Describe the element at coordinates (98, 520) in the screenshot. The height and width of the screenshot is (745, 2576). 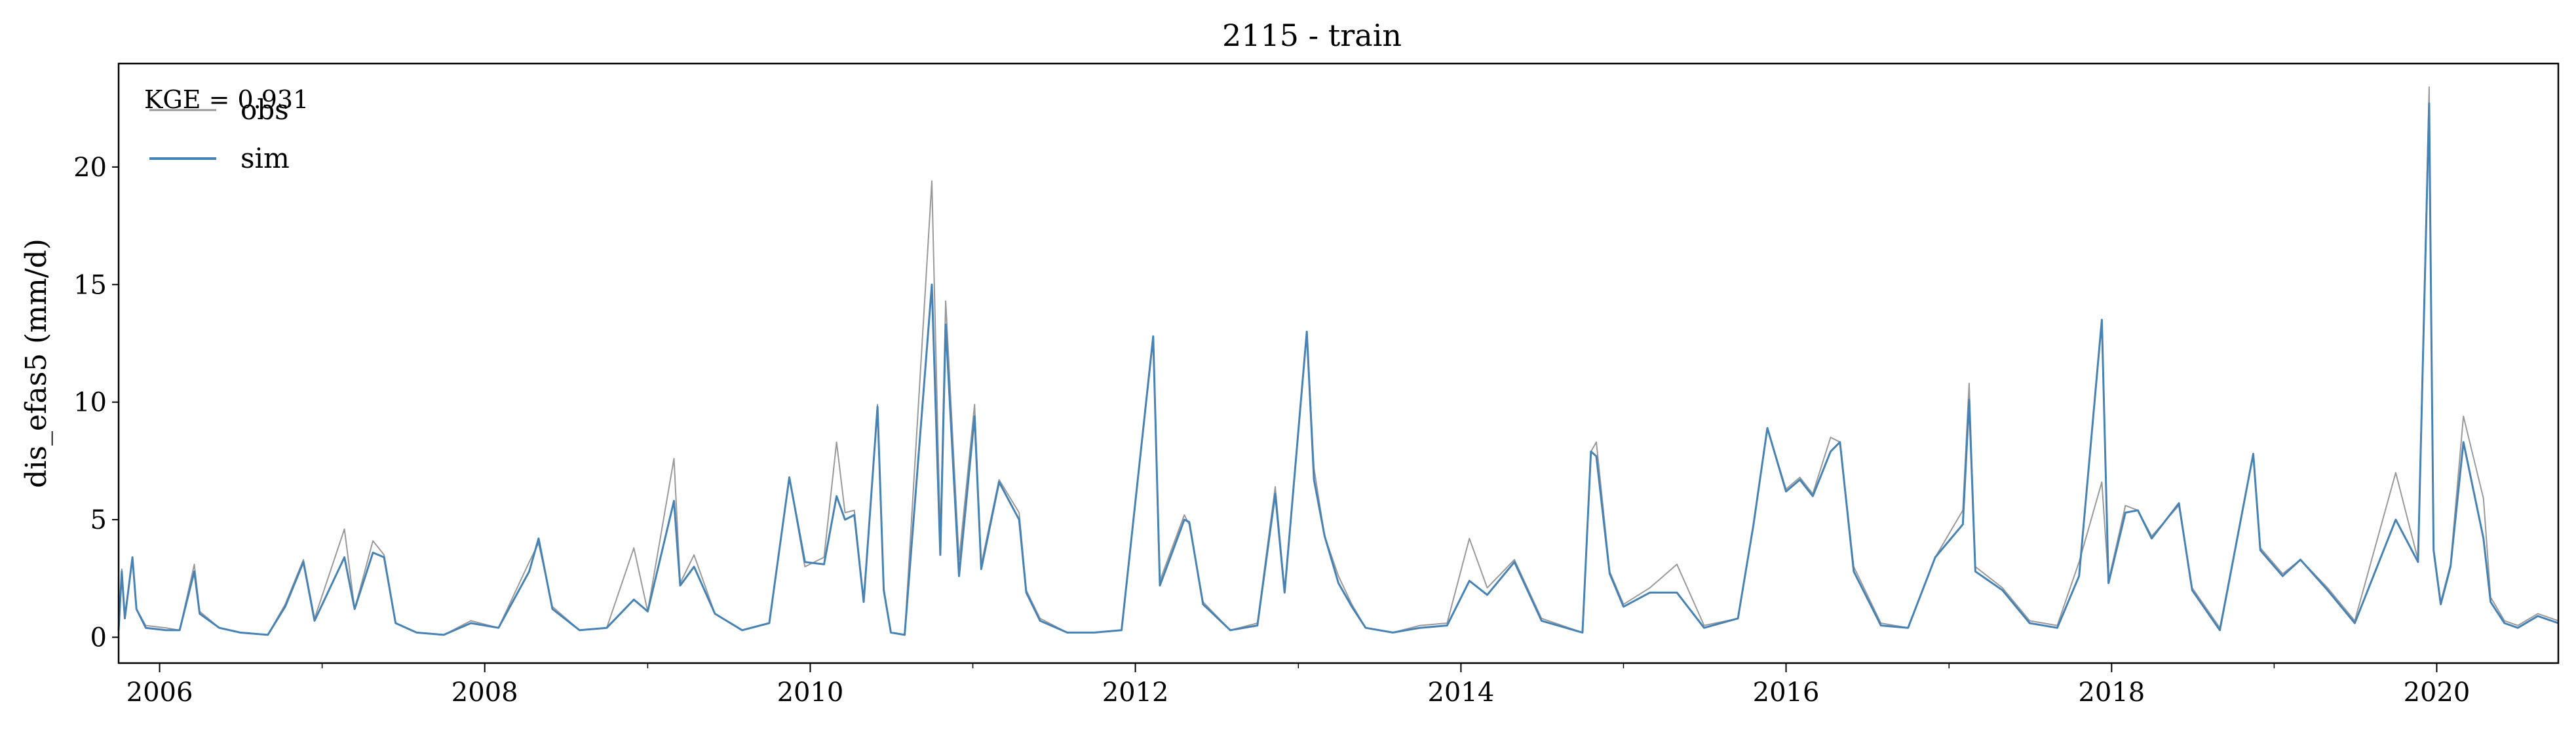
I see `y-tick-label: 5` at that location.